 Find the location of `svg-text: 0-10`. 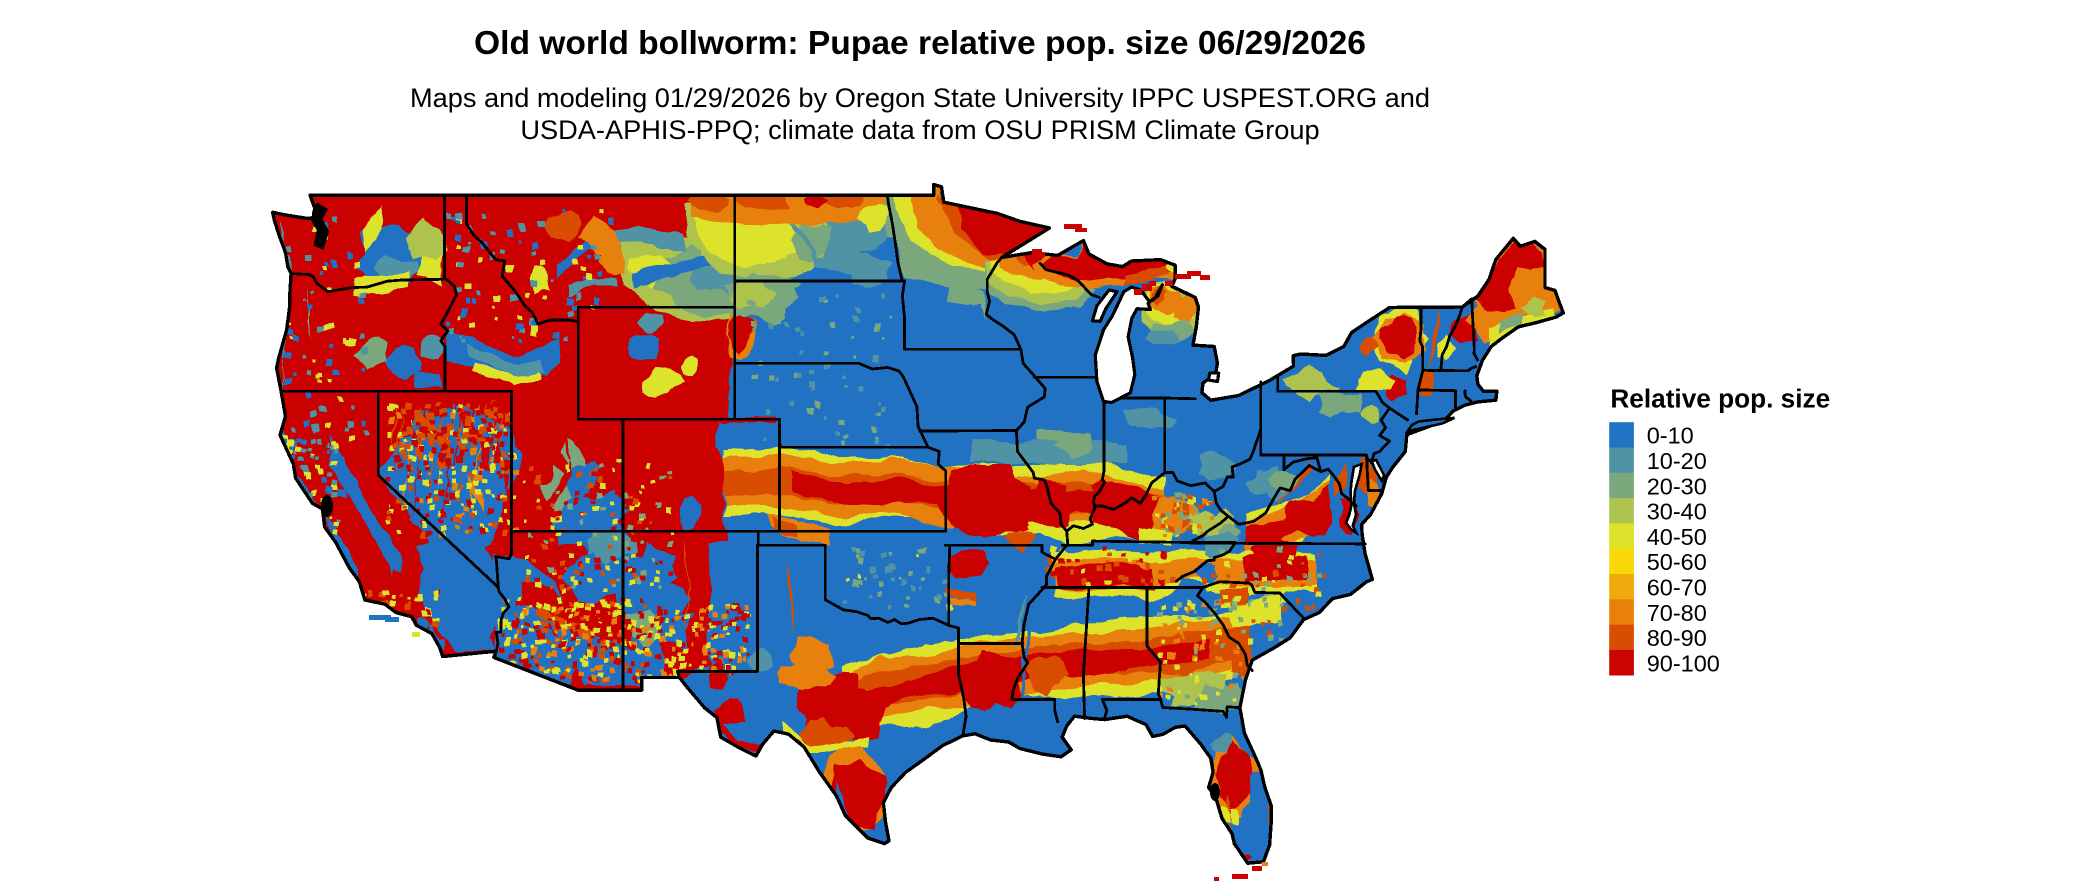

svg-text: 0-10 is located at coordinates (1670, 436).